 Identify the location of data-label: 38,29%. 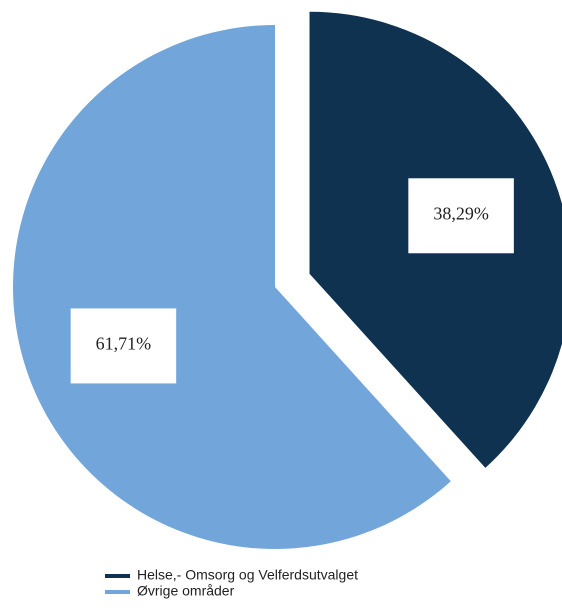
(461, 213).